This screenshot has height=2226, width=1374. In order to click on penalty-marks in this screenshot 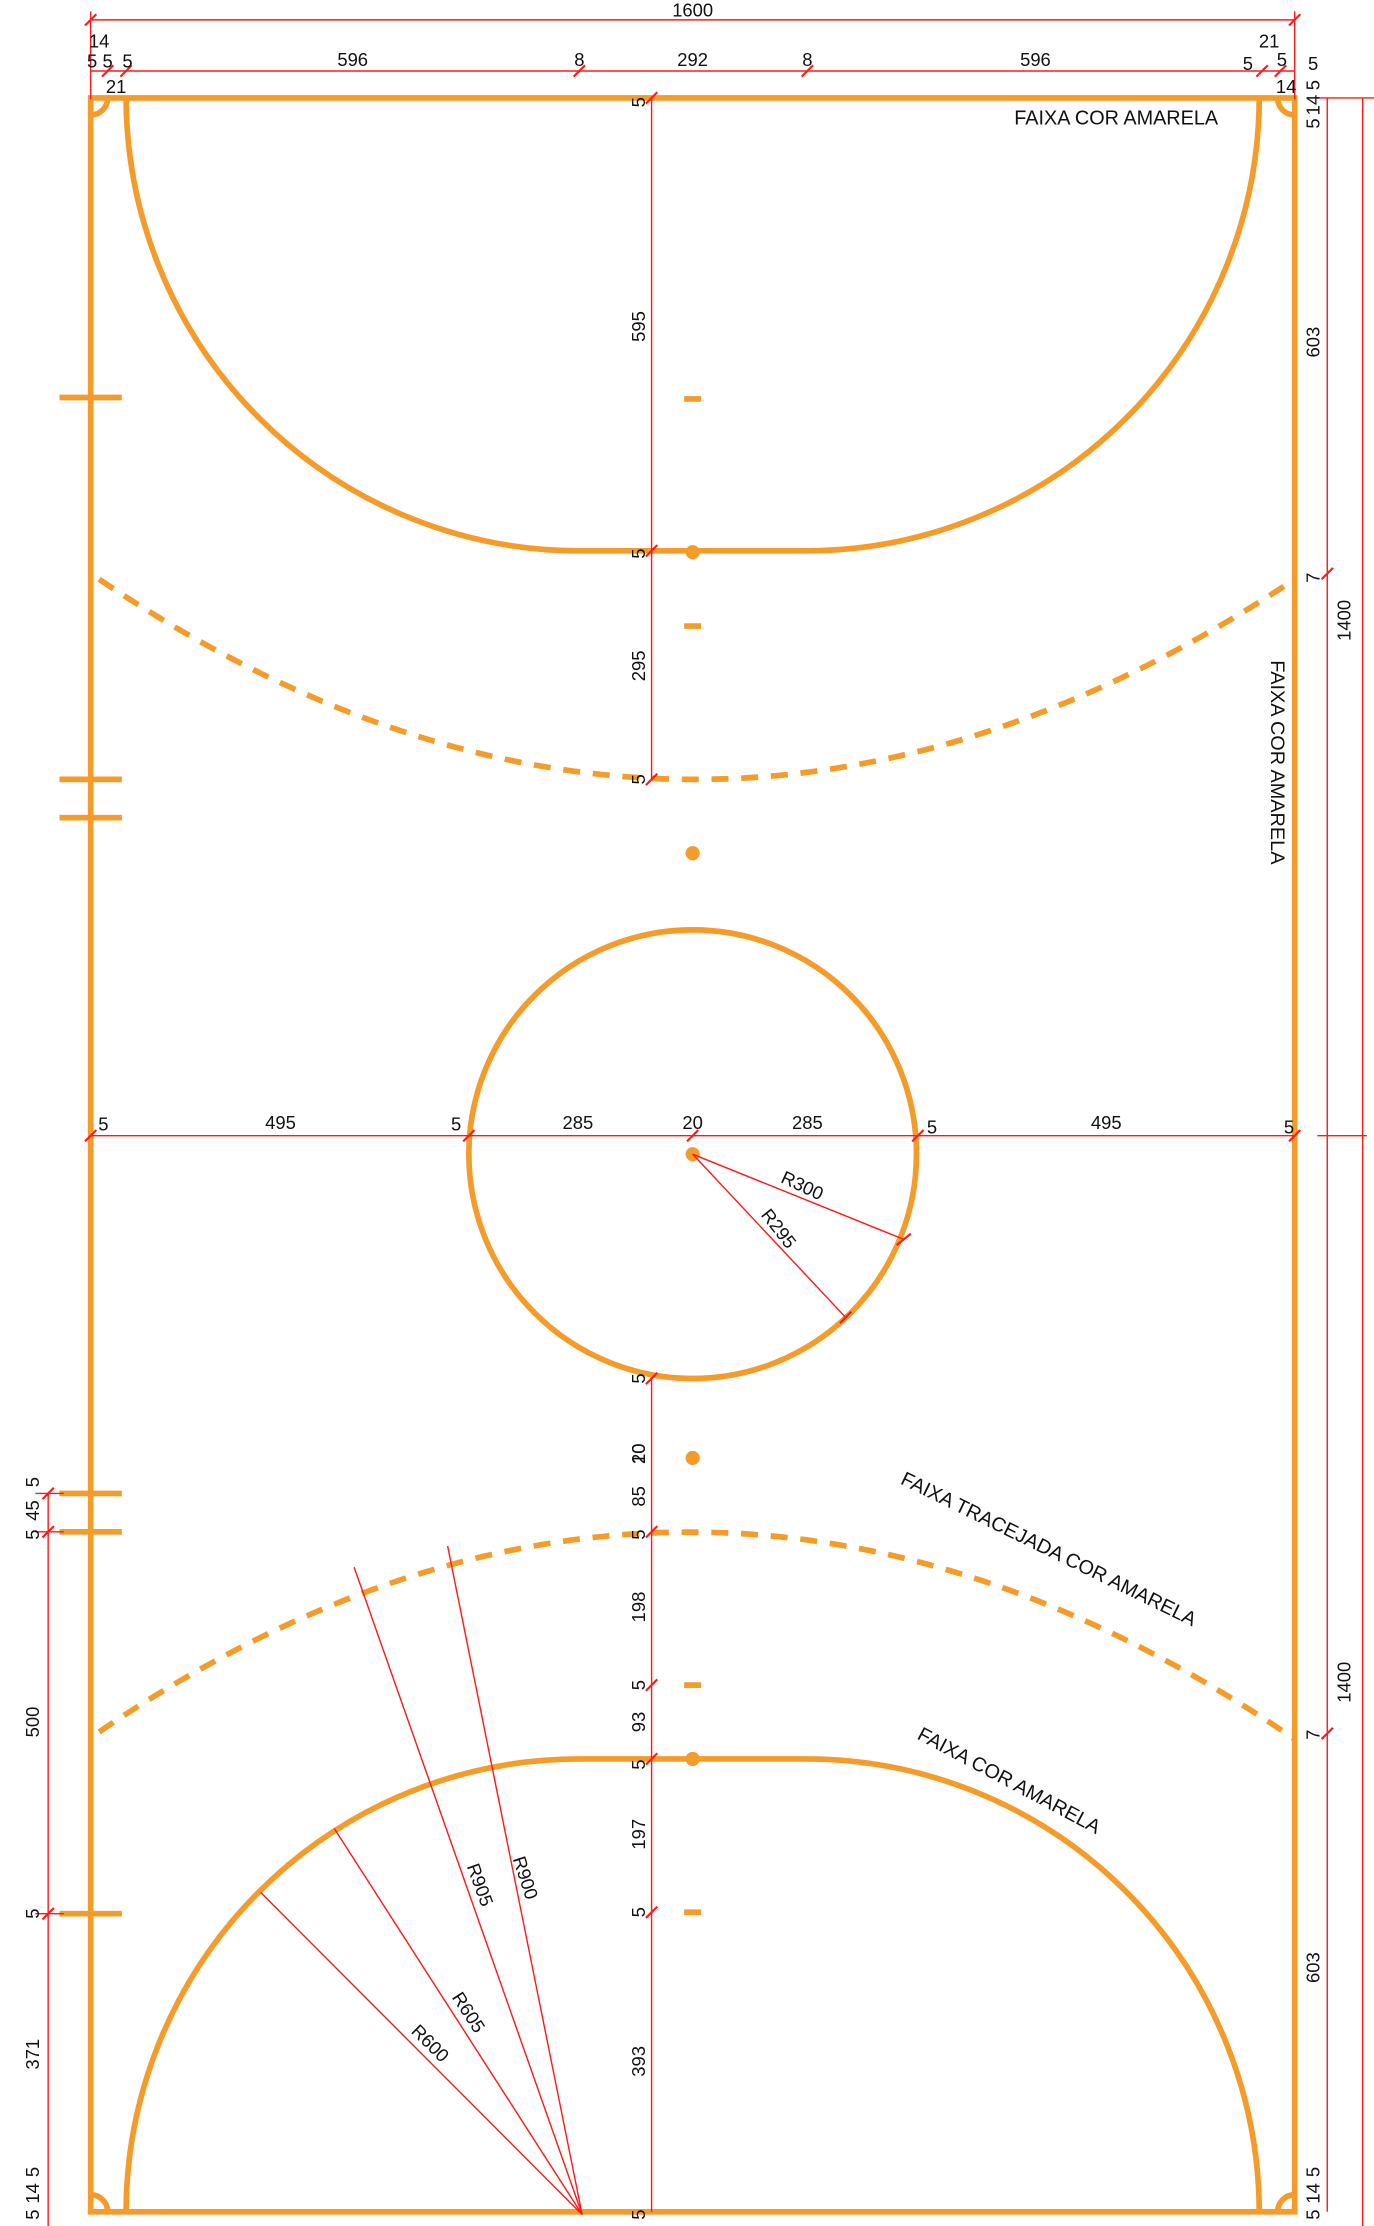, I will do `click(693, 1156)`.